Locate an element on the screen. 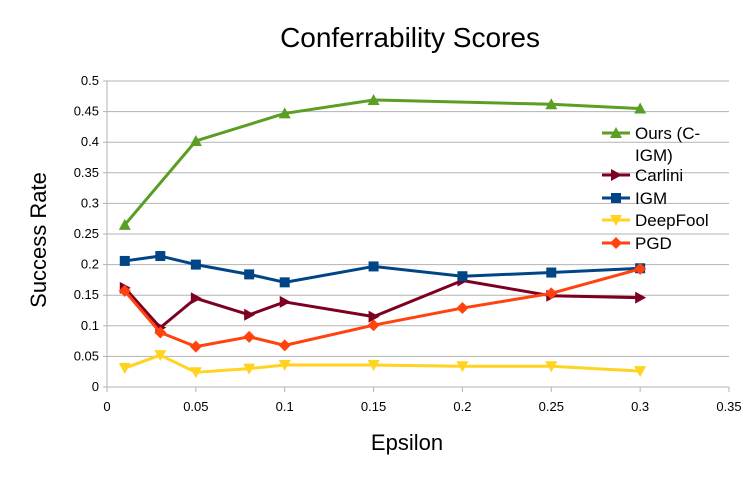 Image resolution: width=755 pixels, height=479 pixels. legend-item-2: IGM is located at coordinates (634, 198).